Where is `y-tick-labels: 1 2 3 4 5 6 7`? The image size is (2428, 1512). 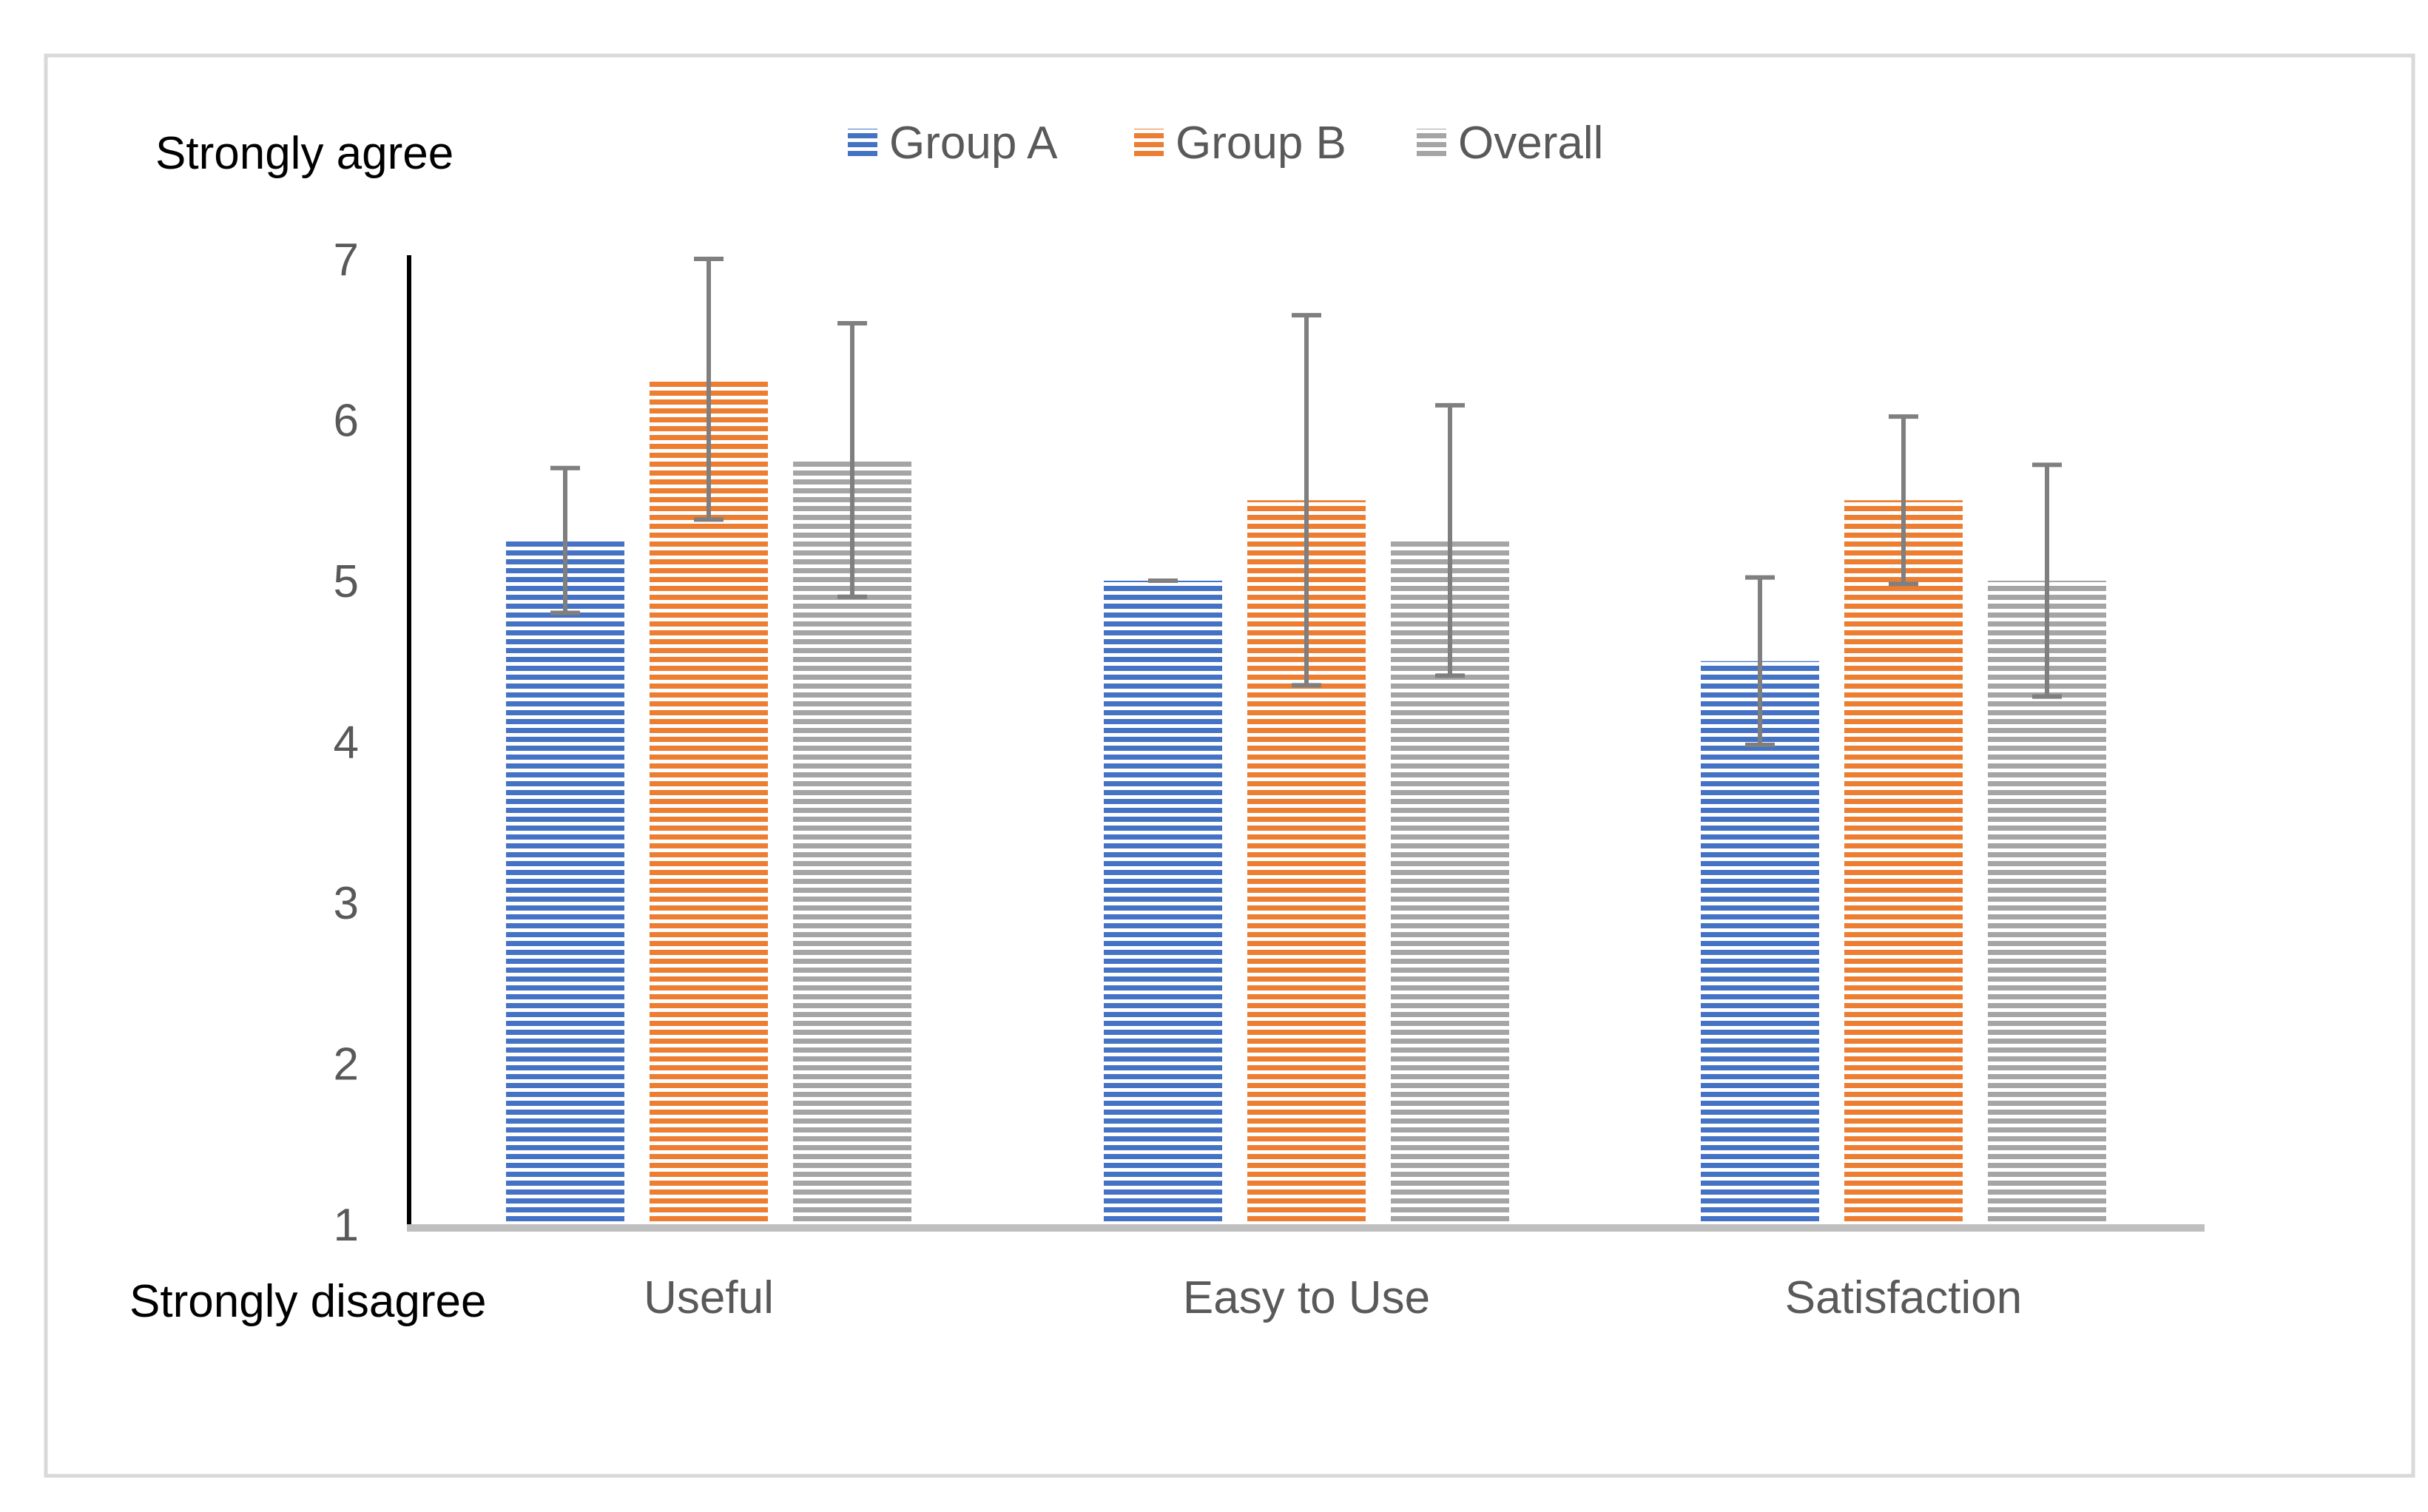 y-tick-labels: 1 2 3 4 5 6 7 is located at coordinates (346, 742).